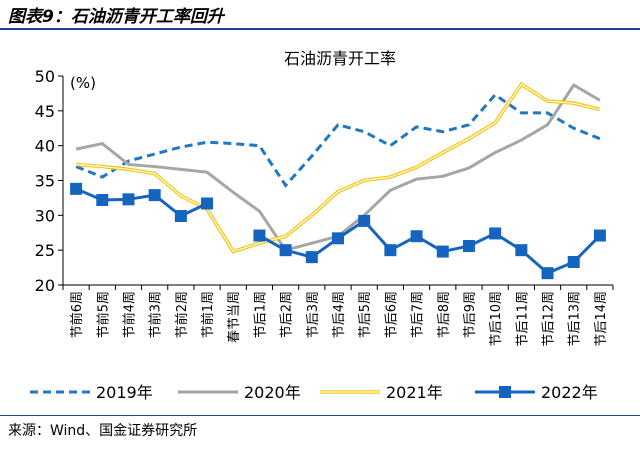 The image size is (640, 450). What do you see at coordinates (77, 314) in the screenshot?
I see `x-tick-label: 节前6周` at bounding box center [77, 314].